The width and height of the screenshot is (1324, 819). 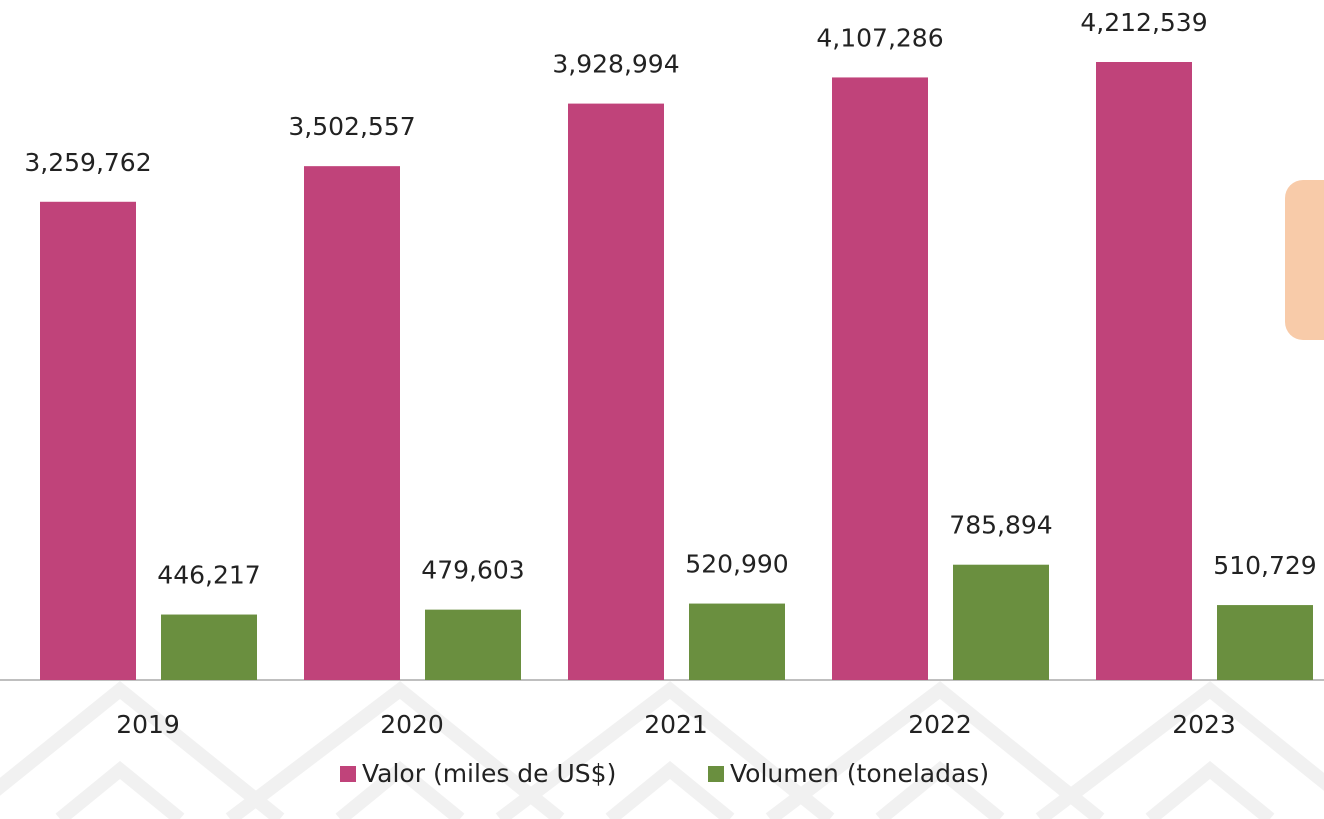 I want to click on data-label: 446,217, so click(x=208, y=575).